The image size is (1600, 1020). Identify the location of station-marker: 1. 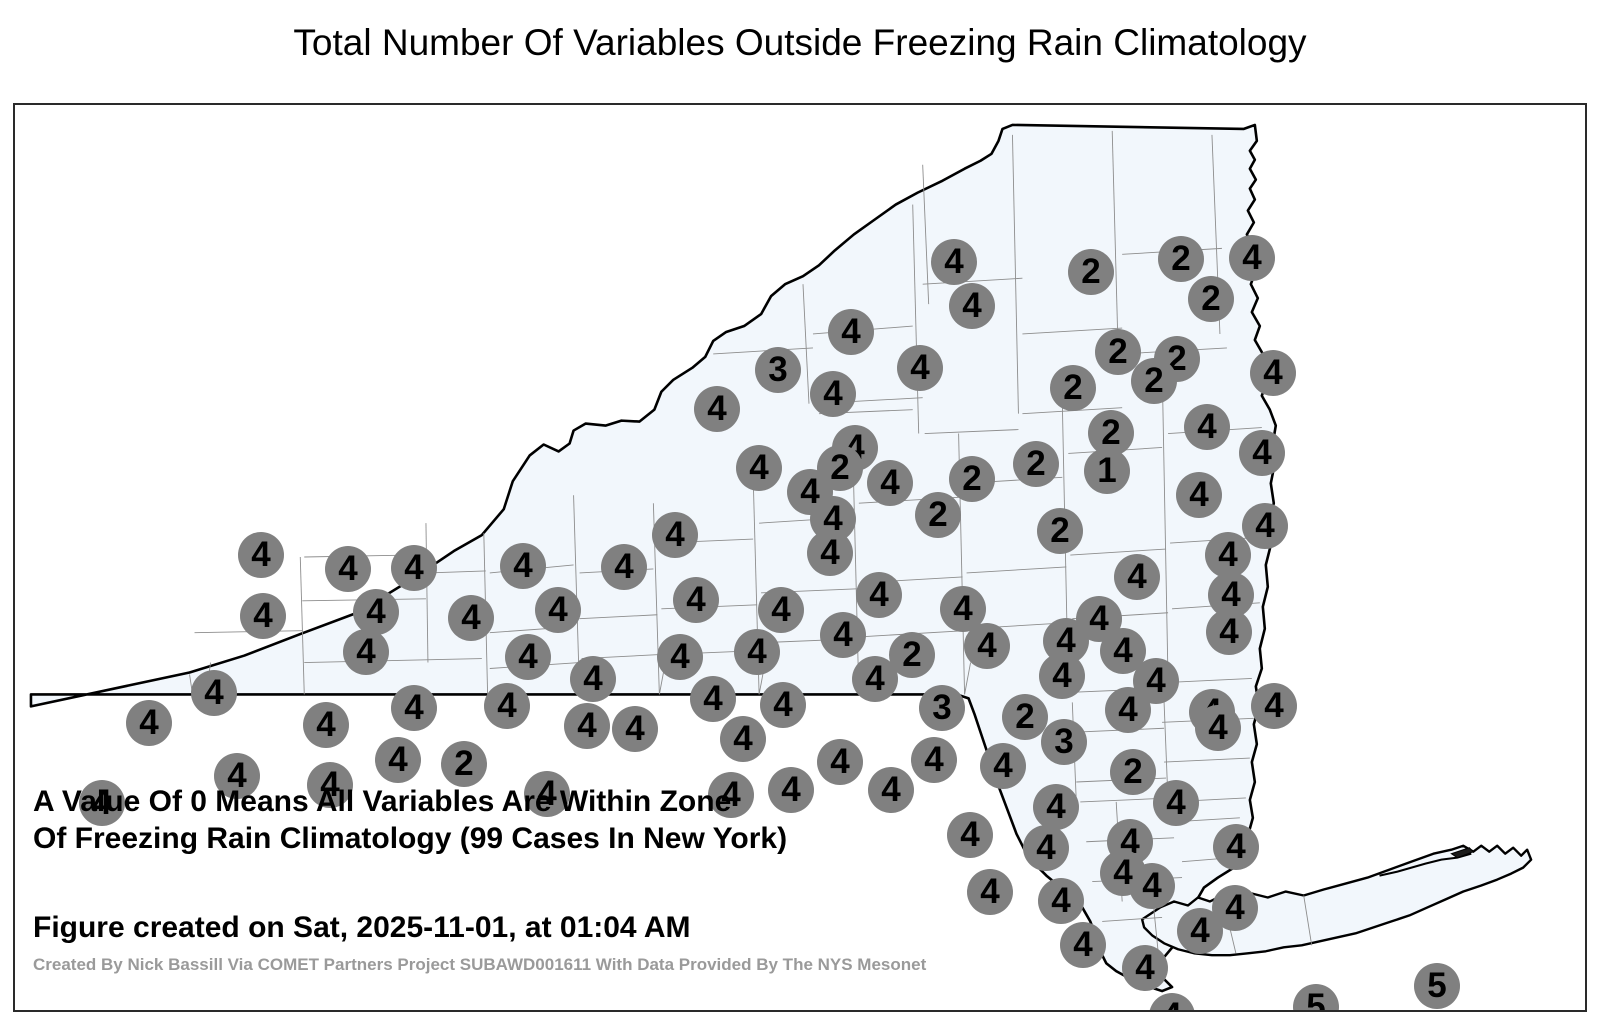
(1107, 471).